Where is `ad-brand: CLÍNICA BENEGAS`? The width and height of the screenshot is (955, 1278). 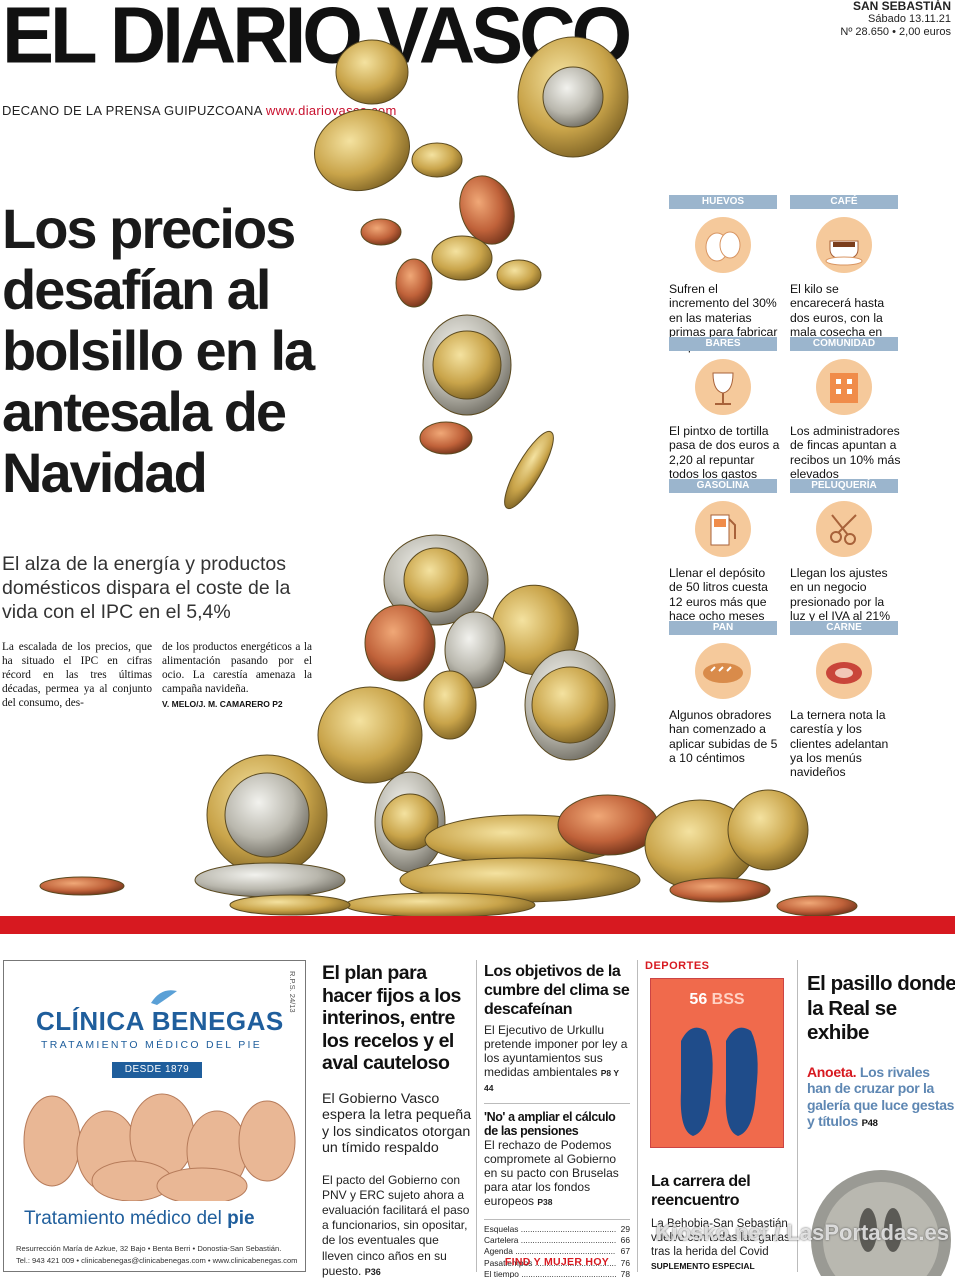 ad-brand: CLÍNICA BENEGAS is located at coordinates (160, 1021).